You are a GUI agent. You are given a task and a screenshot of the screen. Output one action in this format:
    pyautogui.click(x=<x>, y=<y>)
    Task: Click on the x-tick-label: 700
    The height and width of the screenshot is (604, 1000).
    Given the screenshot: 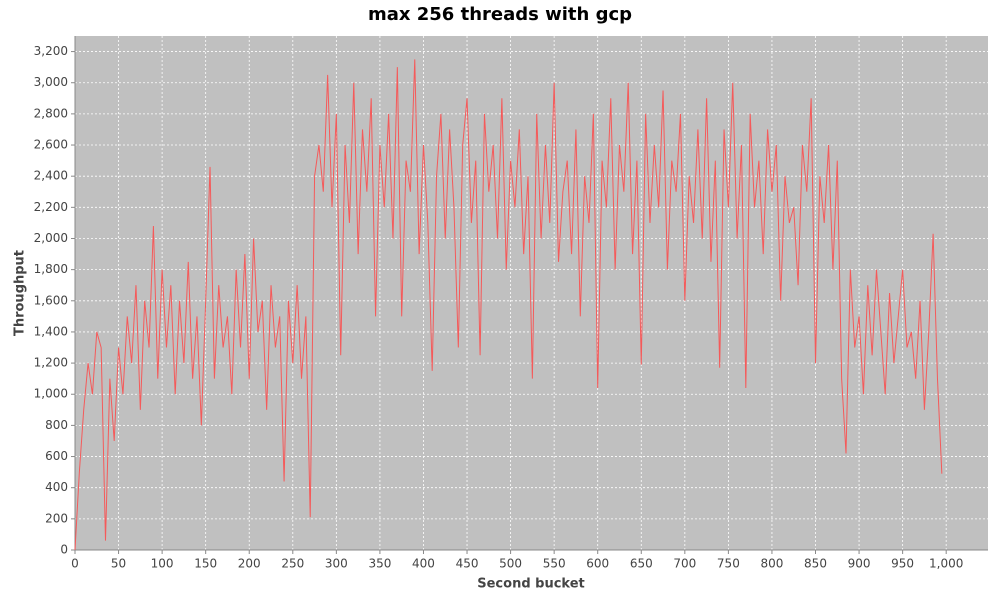 What is the action you would take?
    pyautogui.click(x=684, y=564)
    